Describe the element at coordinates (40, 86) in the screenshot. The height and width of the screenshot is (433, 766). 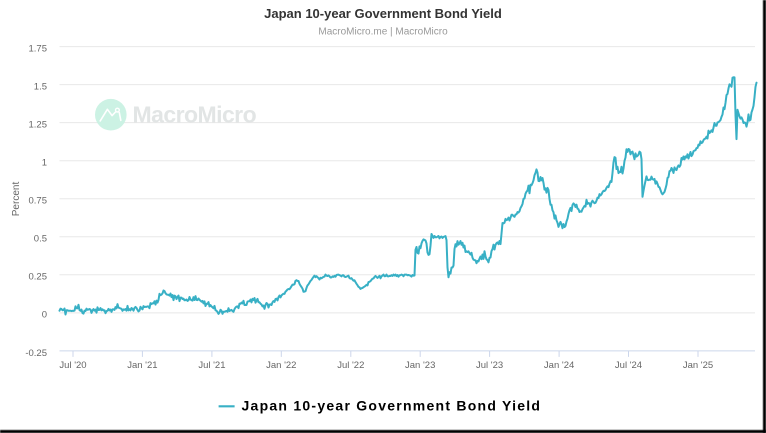
I see `svg-text: 1.5` at that location.